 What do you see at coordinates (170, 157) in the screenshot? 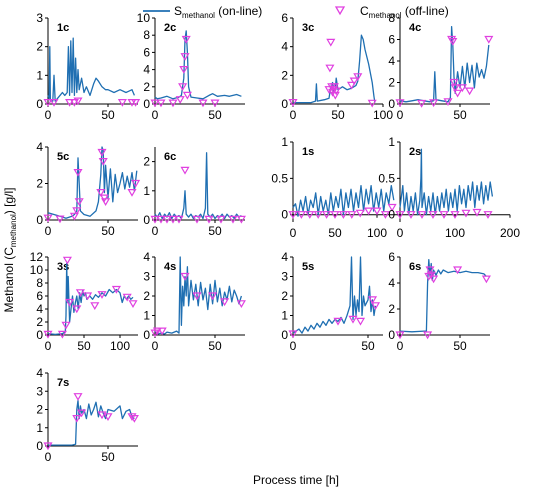
I see `panel-label: 6c` at bounding box center [170, 157].